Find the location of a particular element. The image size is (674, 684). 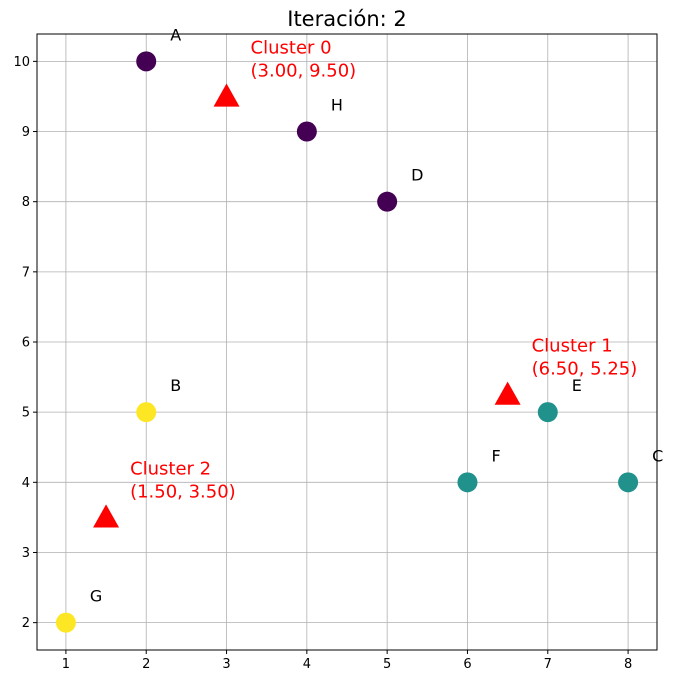

centroid-label: Cluster 0 (3.00, 9.50) is located at coordinates (304, 59).